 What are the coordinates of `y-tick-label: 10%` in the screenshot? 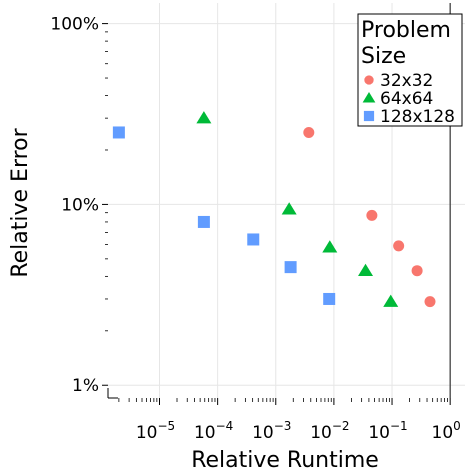 It's located at (80, 205).